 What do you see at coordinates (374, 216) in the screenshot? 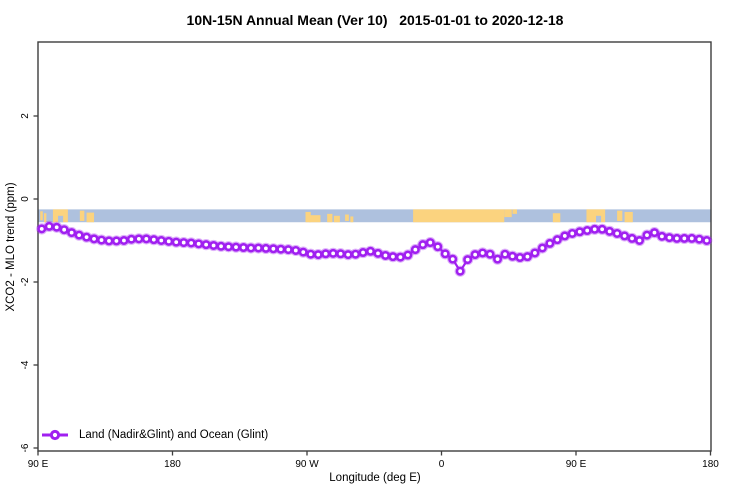
I see `ocean-band` at bounding box center [374, 216].